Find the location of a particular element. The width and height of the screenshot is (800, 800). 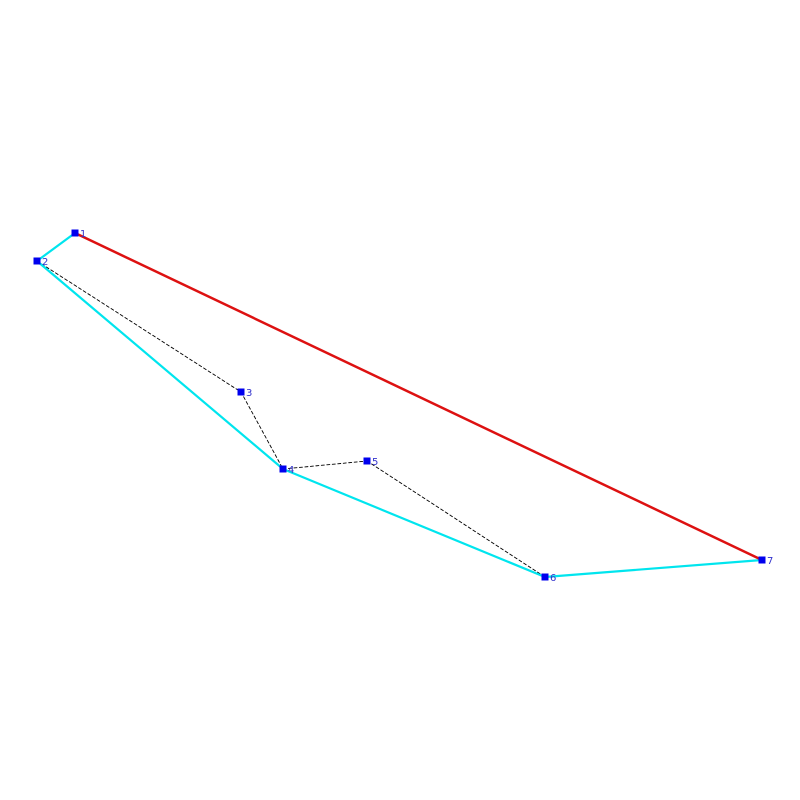

point-label-3: 3 is located at coordinates (249, 393).